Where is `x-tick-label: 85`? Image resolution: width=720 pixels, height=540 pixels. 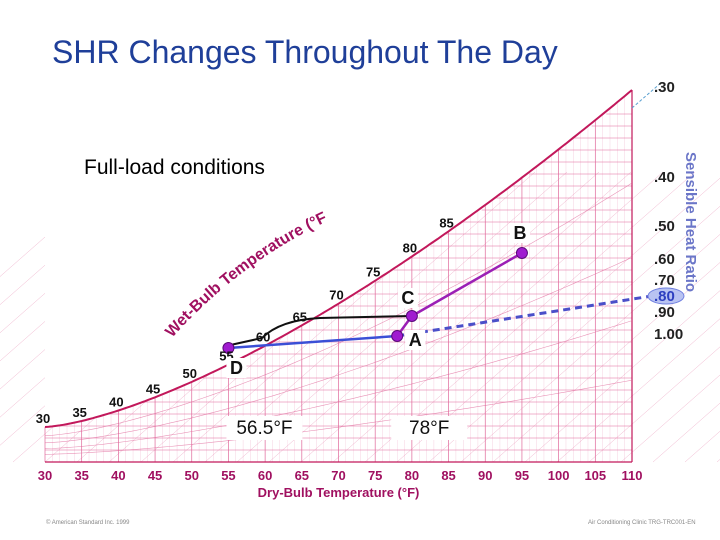
x-tick-label: 85 is located at coordinates (448, 475).